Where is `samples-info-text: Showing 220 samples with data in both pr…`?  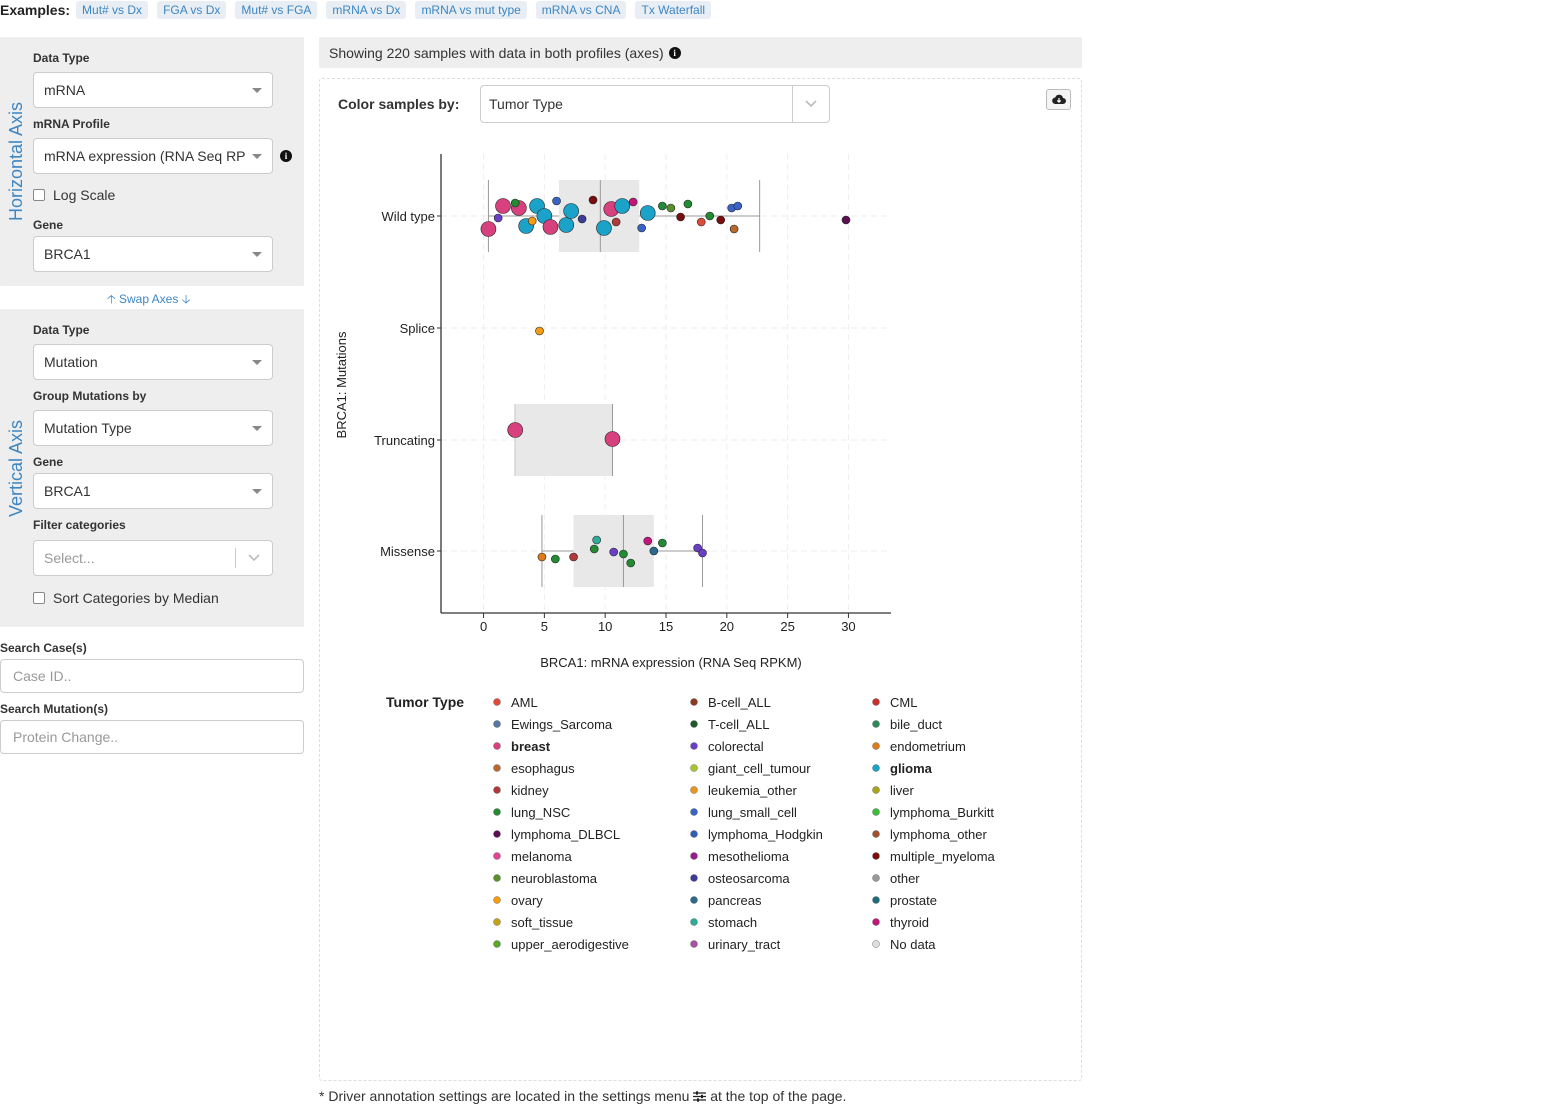
samples-info-text: Showing 220 samples with data in both pr… is located at coordinates (496, 52).